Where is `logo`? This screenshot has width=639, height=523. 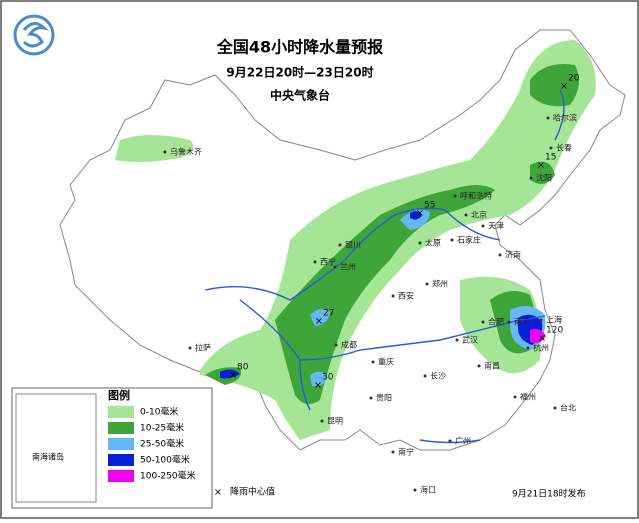
logo is located at coordinates (34, 35).